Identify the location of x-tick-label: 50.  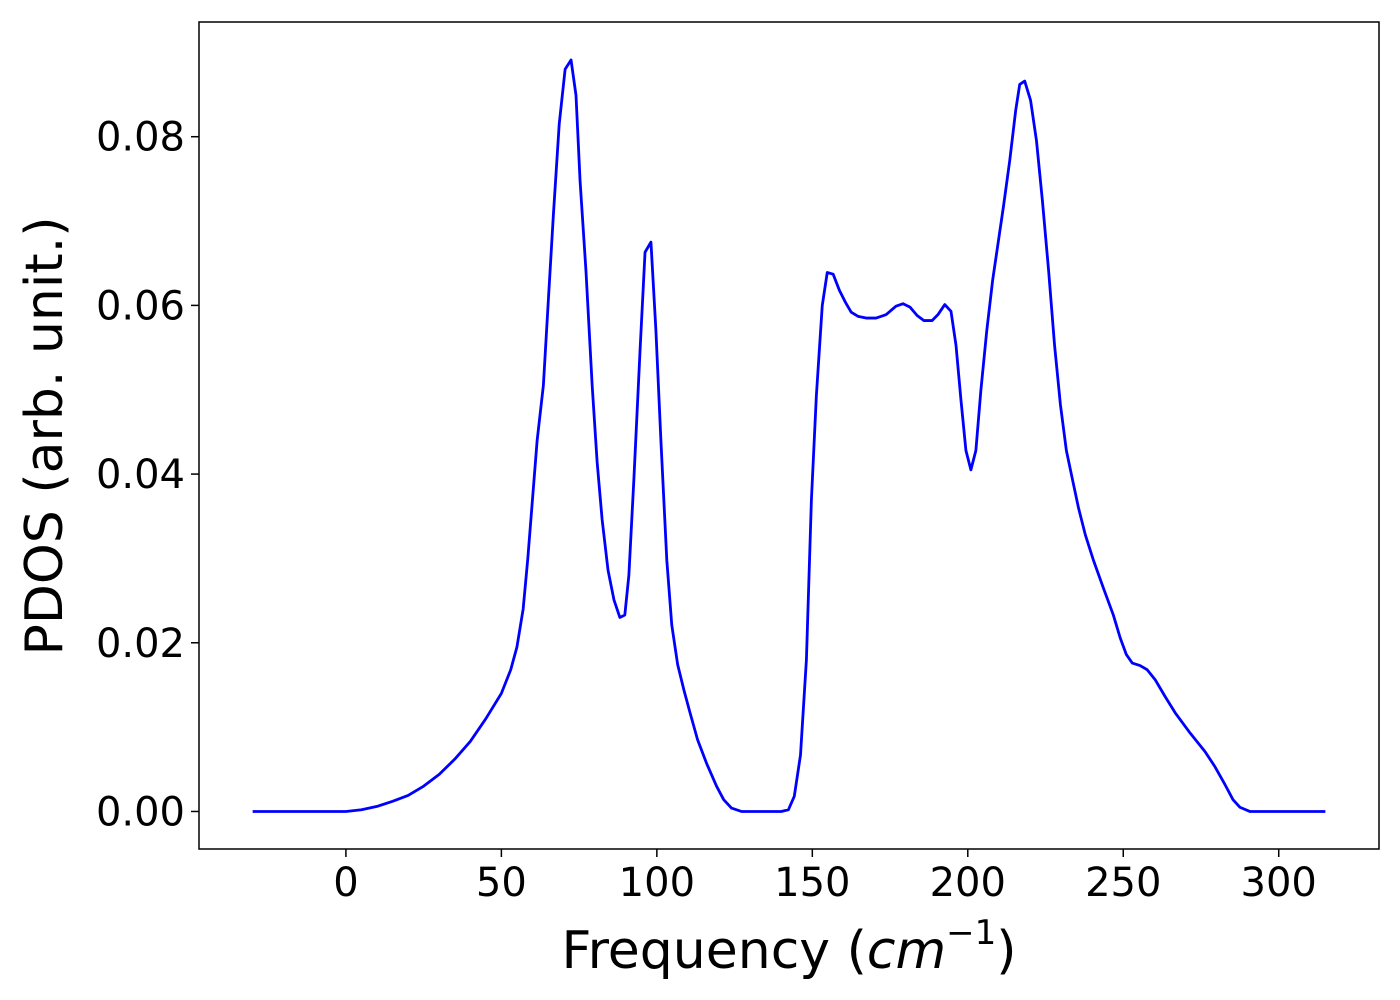
(501, 883).